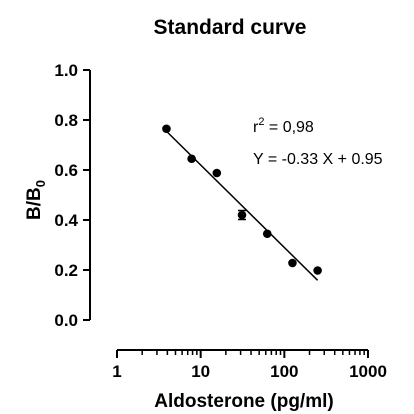 Image resolution: width=414 pixels, height=414 pixels. Describe the element at coordinates (284, 371) in the screenshot. I see `x-tick-label: 100` at that location.